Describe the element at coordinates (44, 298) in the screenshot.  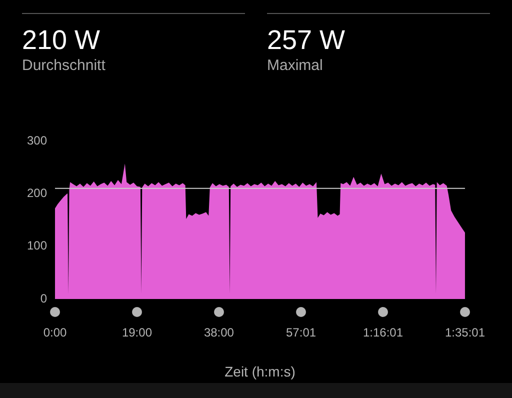
I see `y-tick-label: 0` at that location.